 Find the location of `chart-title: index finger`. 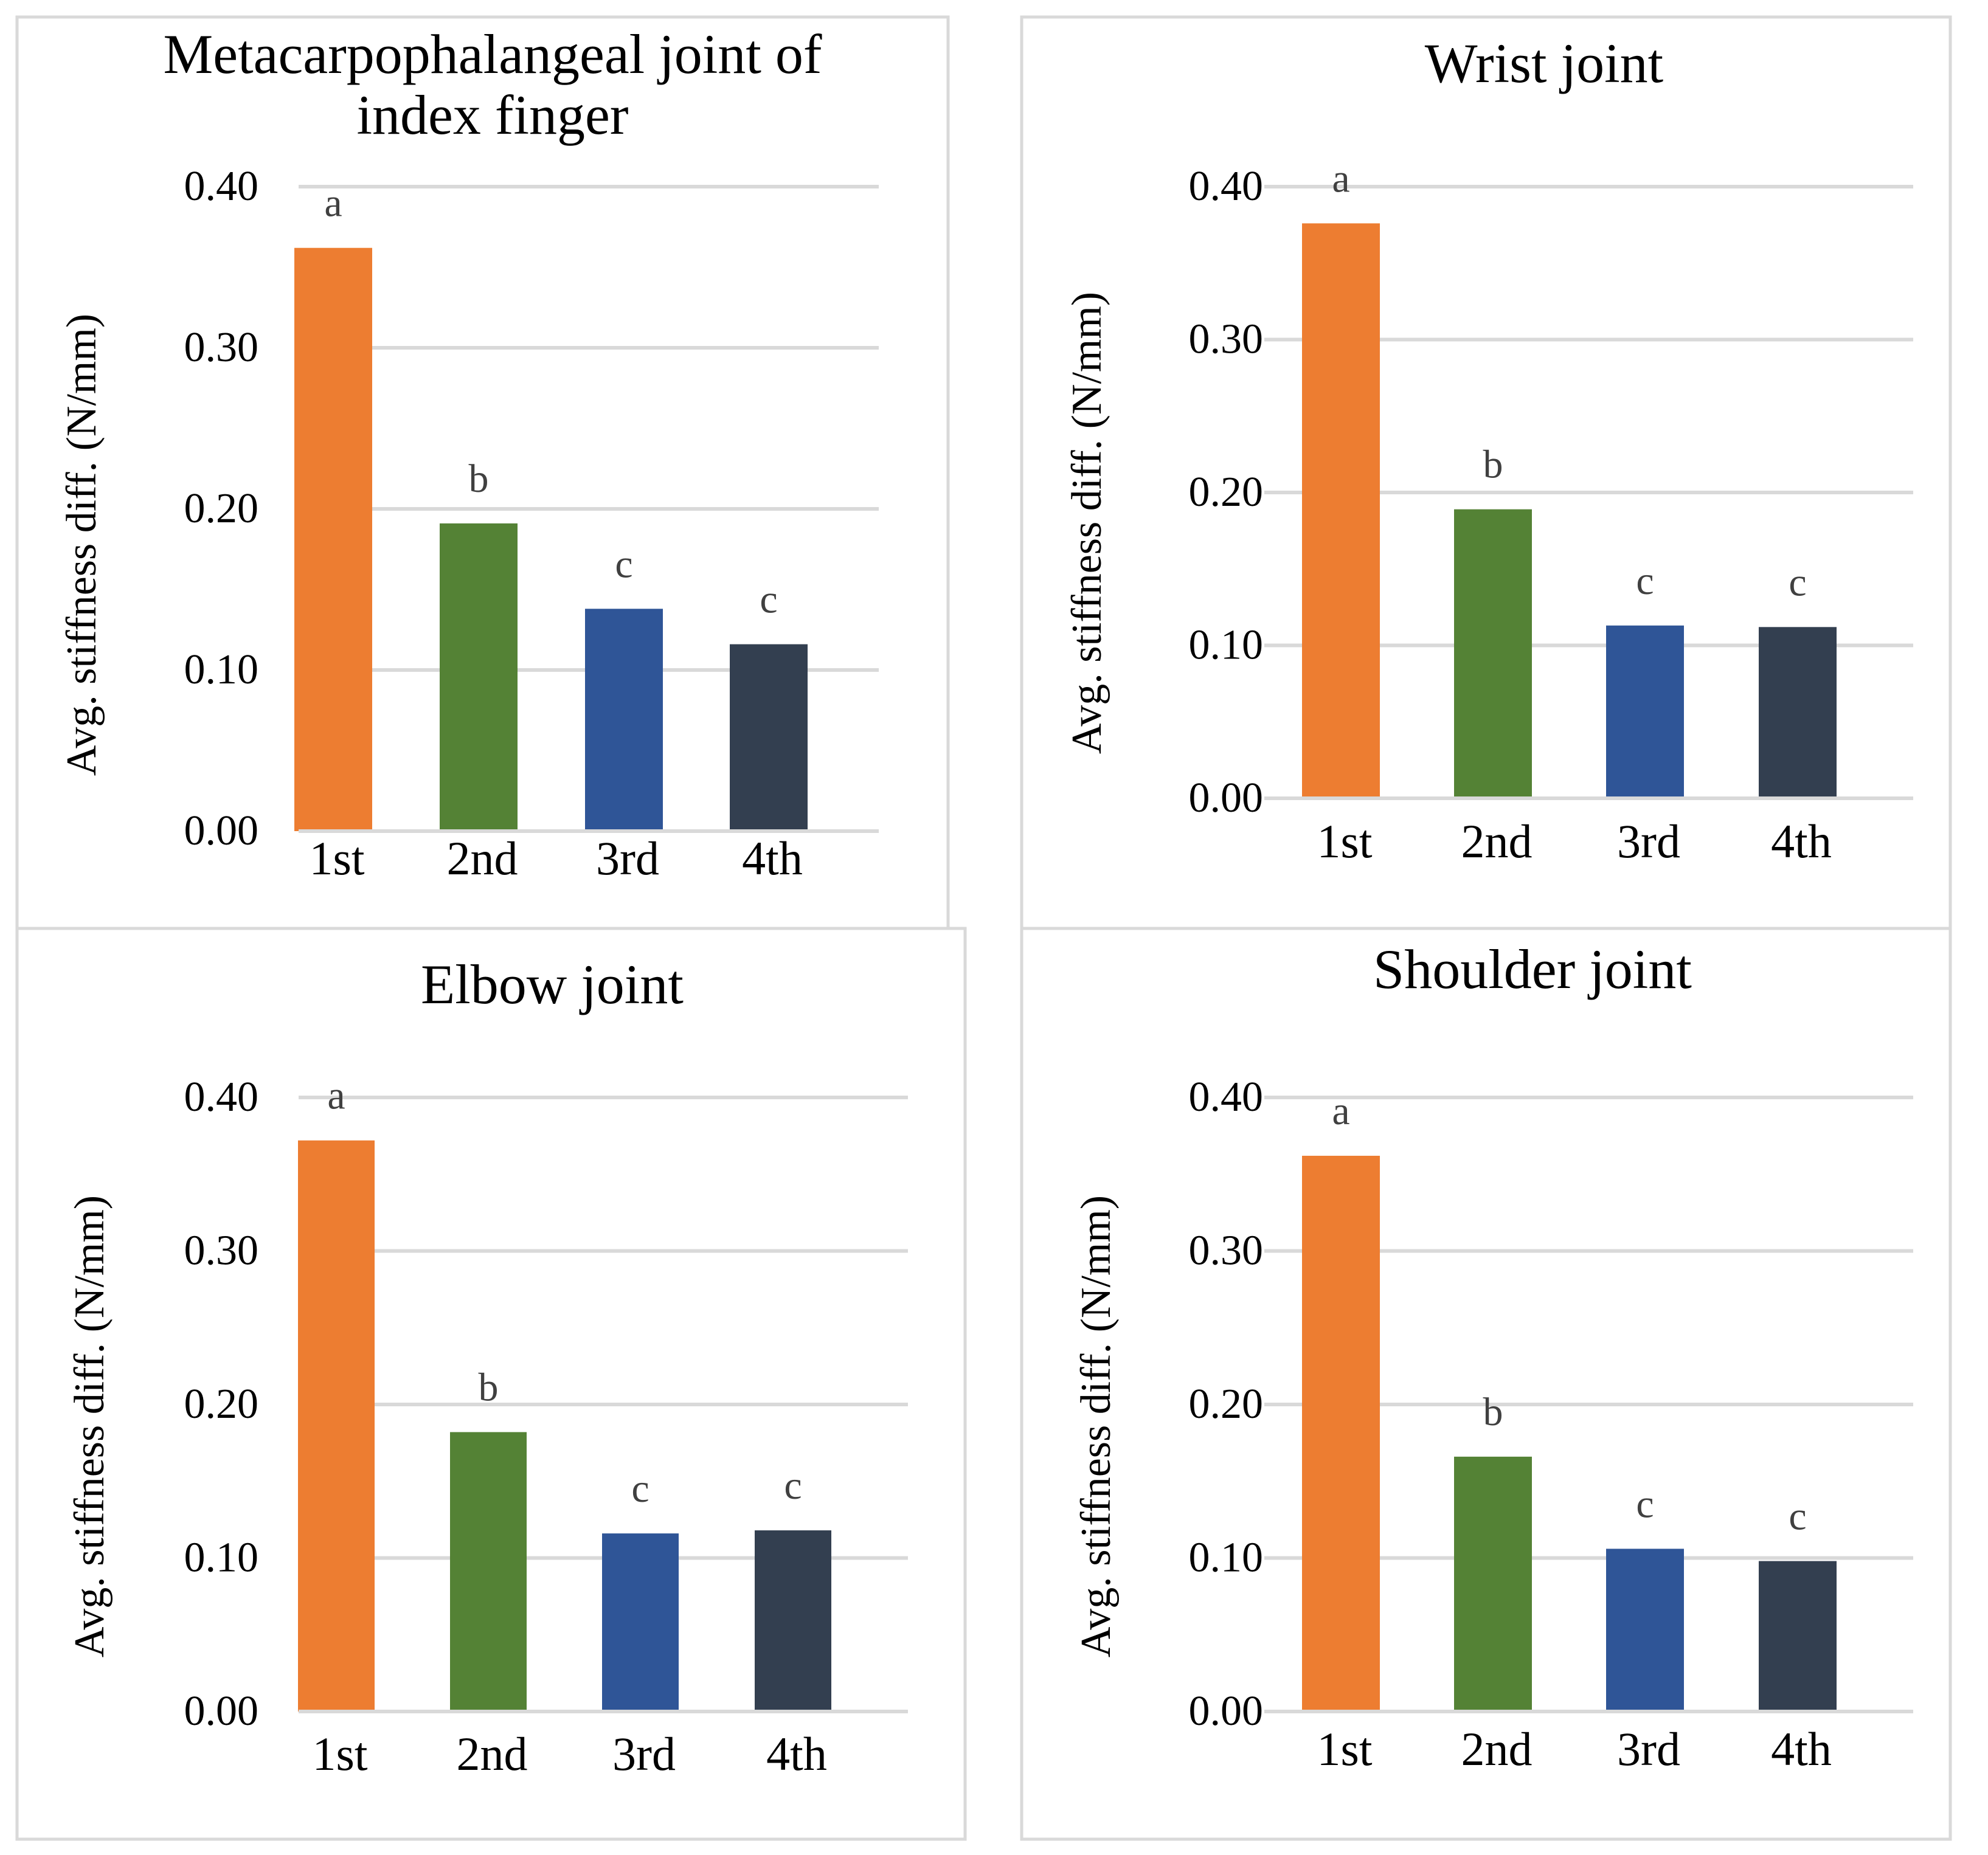

chart-title: index finger is located at coordinates (492, 115).